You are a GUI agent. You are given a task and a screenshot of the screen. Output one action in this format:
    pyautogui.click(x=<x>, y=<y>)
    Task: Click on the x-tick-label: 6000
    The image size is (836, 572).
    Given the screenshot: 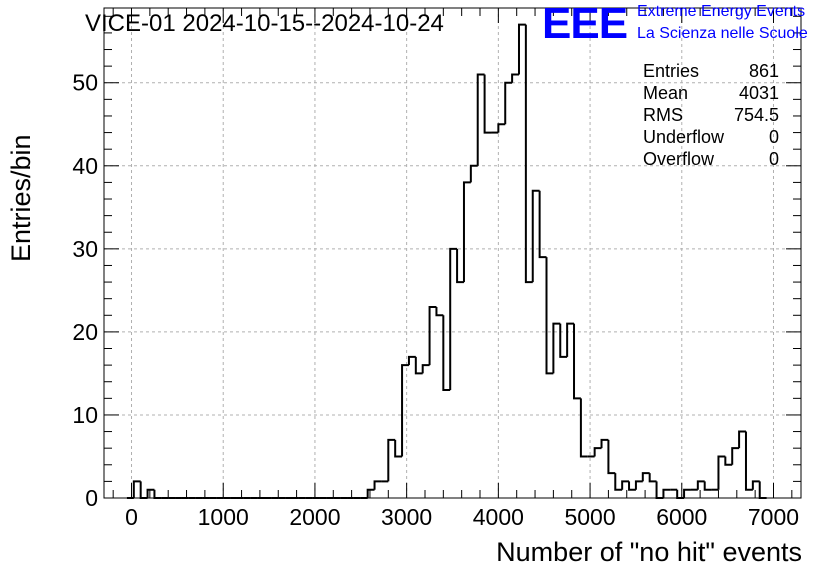 What is the action you would take?
    pyautogui.click(x=681, y=517)
    